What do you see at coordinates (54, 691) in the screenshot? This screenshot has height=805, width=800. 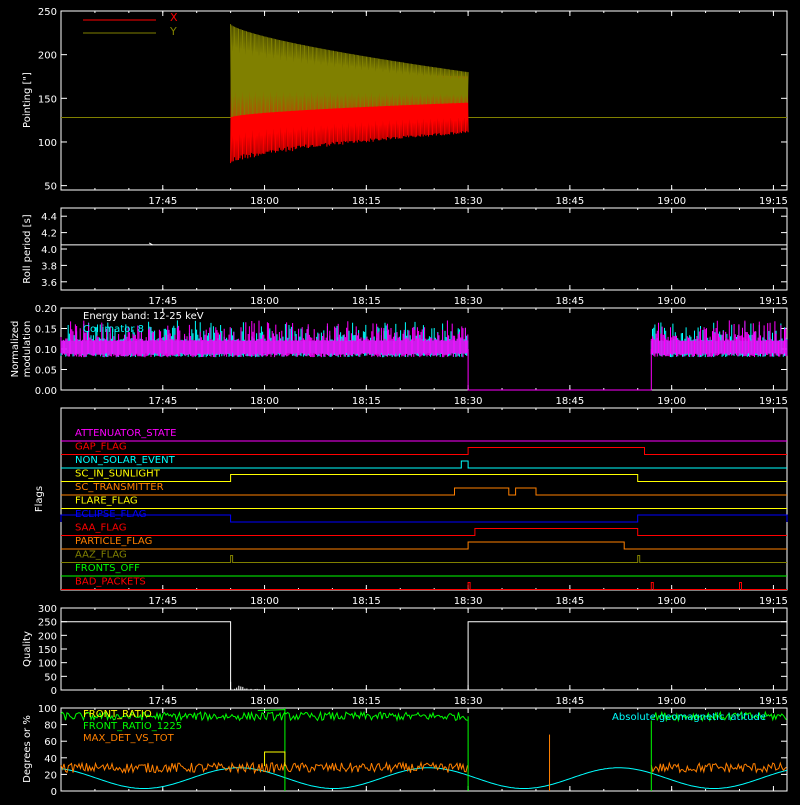 I see `y-tick-label: 0` at bounding box center [54, 691].